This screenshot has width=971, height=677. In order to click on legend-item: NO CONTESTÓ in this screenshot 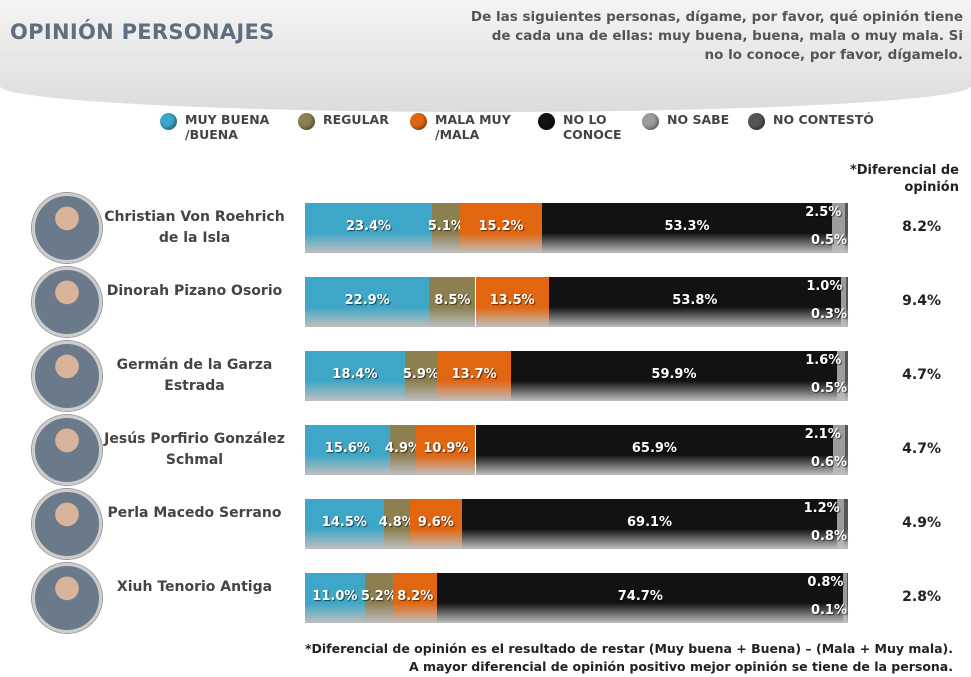, I will do `click(811, 121)`.